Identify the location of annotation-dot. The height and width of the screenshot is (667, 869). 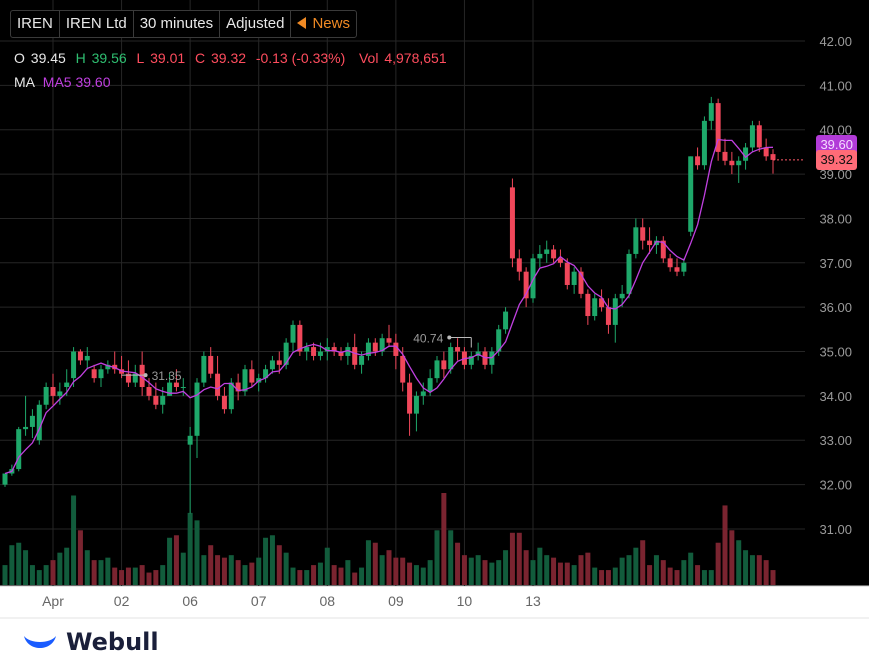
(449, 337).